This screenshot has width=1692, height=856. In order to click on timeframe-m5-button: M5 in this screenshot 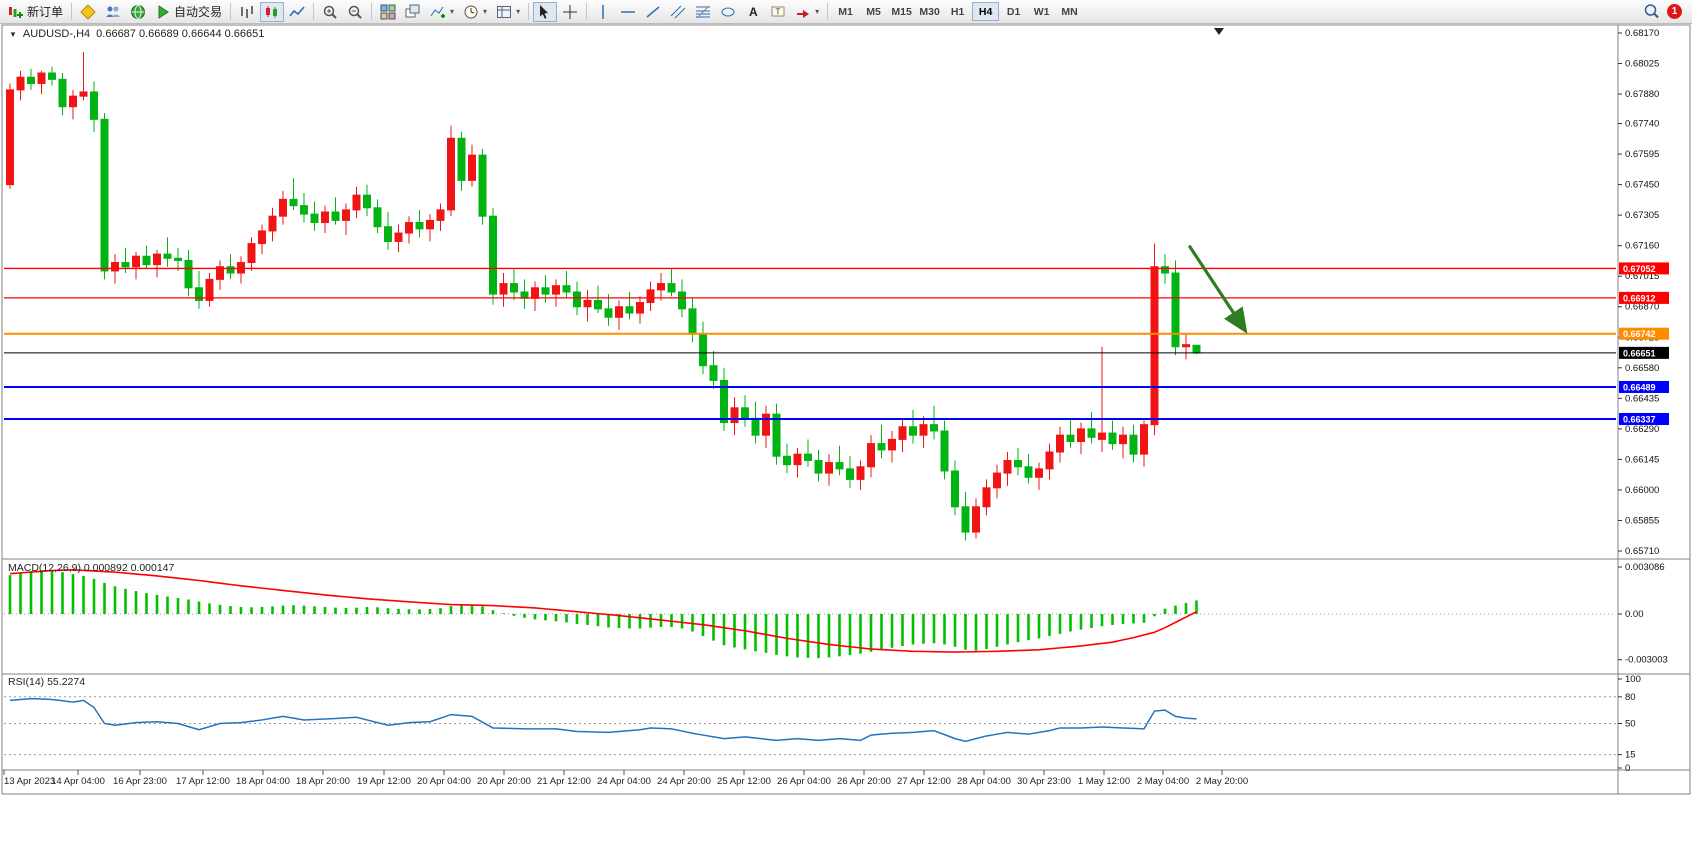, I will do `click(873, 11)`.